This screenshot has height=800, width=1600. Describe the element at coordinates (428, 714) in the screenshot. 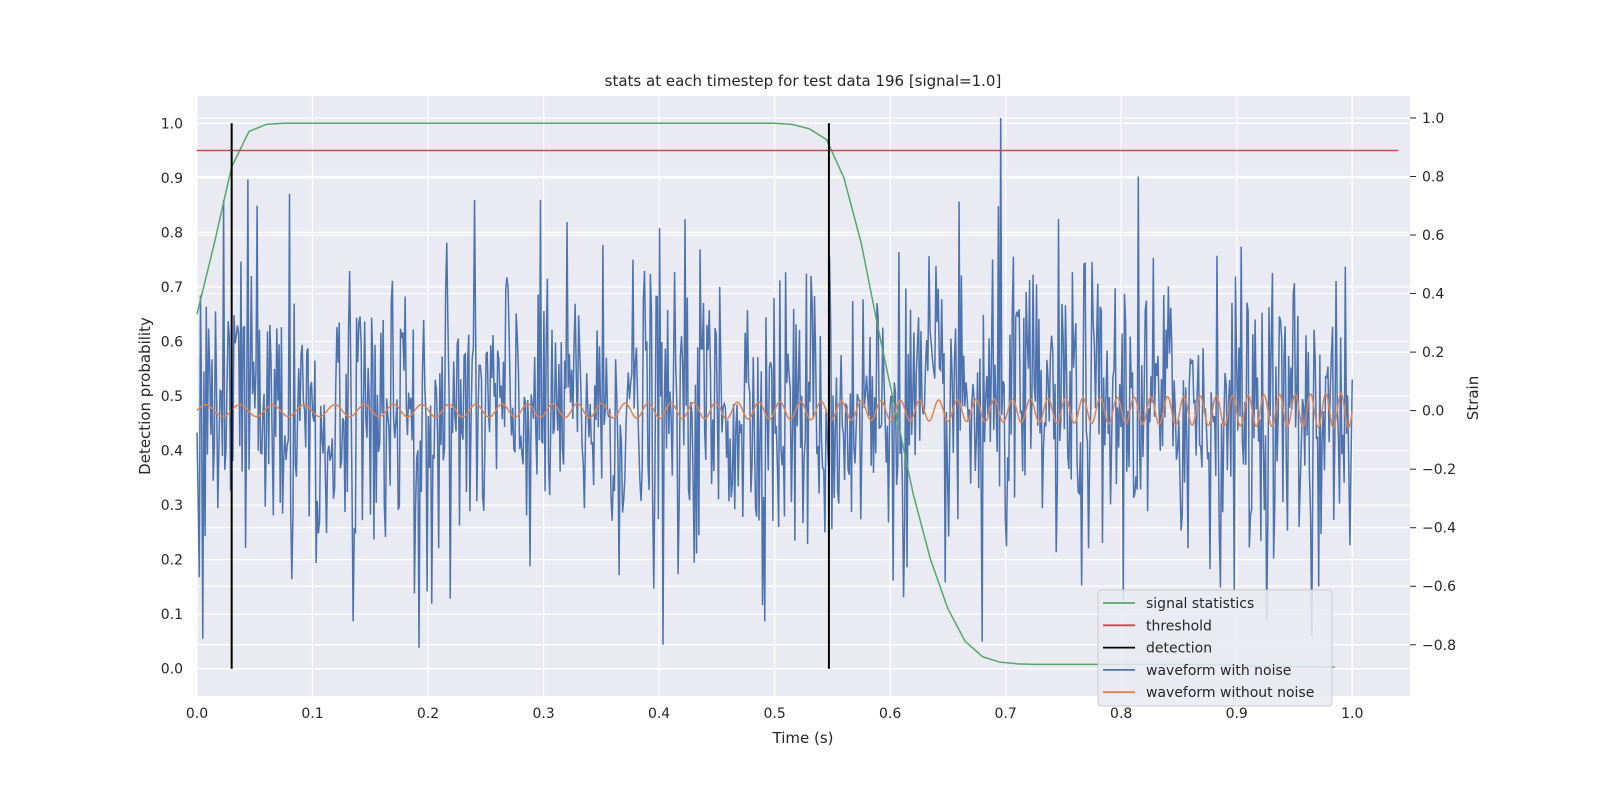

I see `x-tick-label: 0.2` at that location.